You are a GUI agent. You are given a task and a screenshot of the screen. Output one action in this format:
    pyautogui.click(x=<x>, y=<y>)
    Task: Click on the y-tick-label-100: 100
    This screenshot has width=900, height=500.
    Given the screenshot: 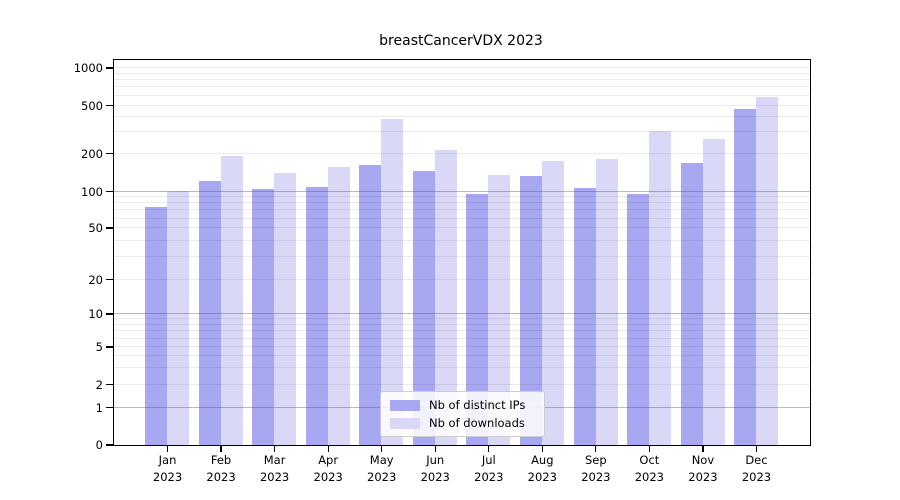 What is the action you would take?
    pyautogui.click(x=92, y=191)
    